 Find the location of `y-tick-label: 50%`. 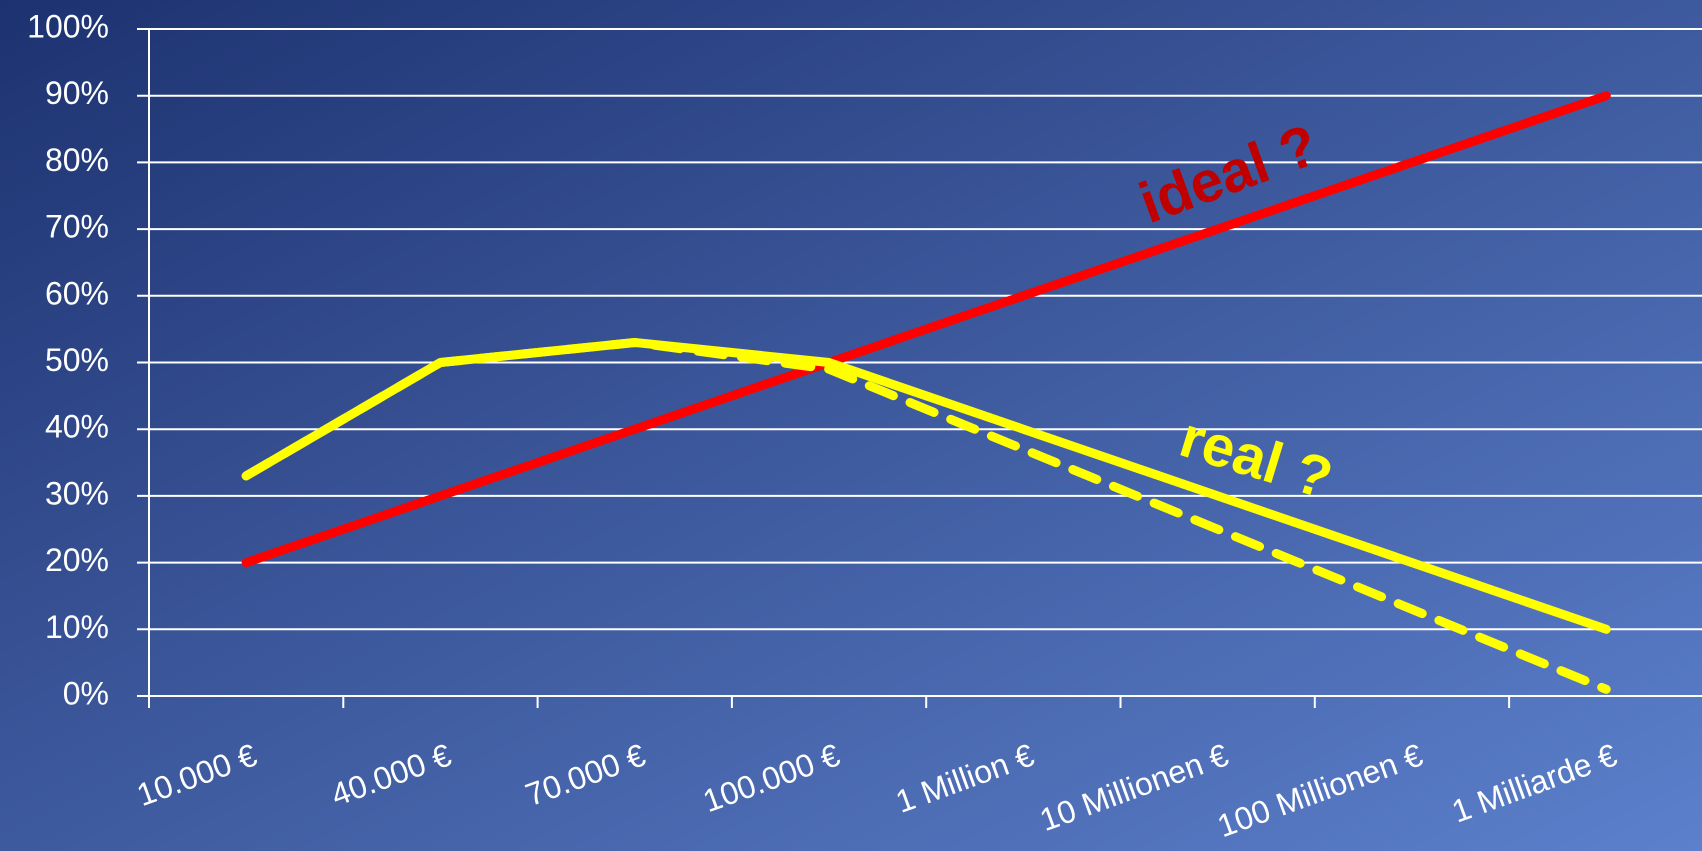

y-tick-label: 50% is located at coordinates (77, 360).